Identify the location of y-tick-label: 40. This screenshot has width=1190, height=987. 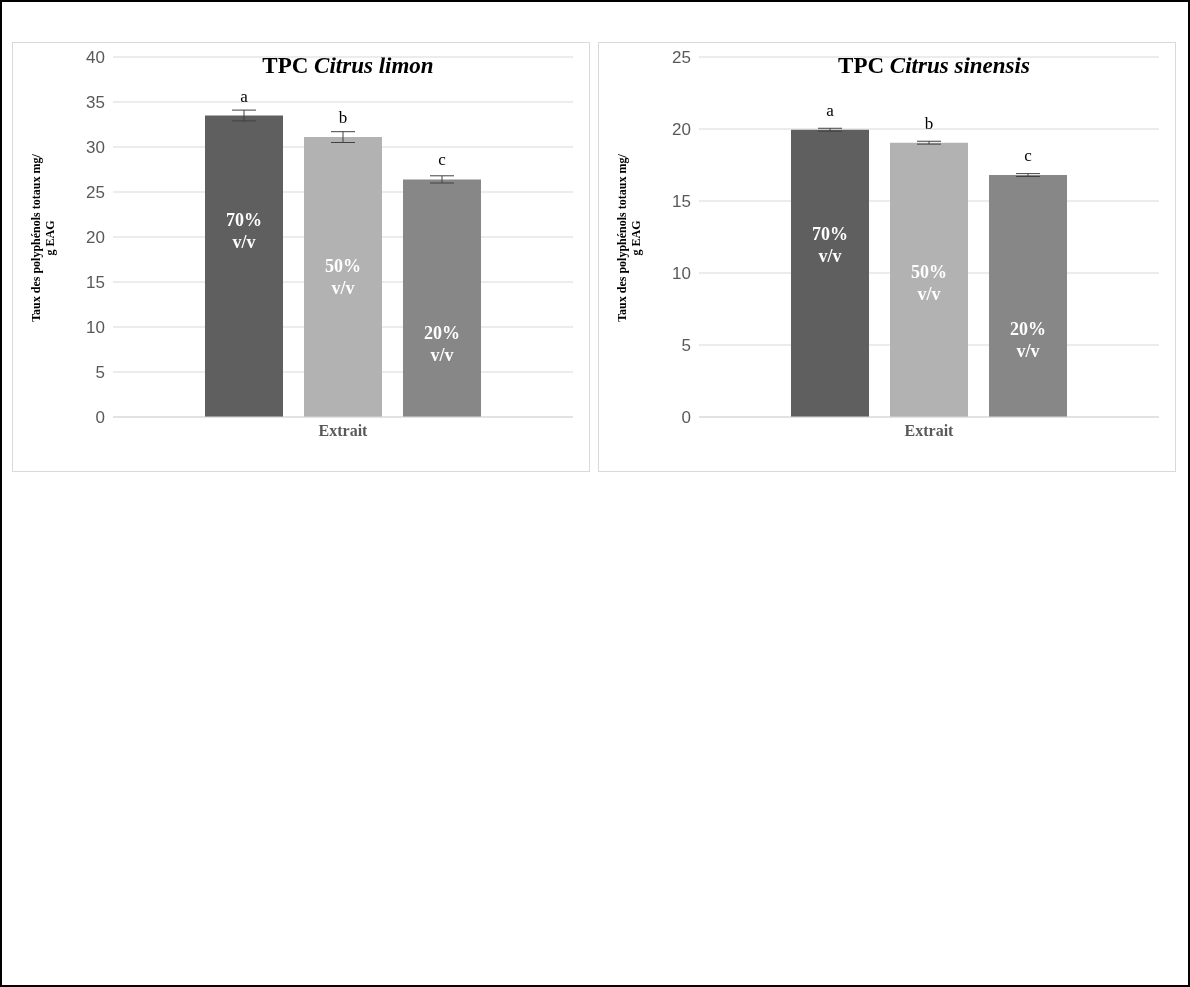
(95, 58).